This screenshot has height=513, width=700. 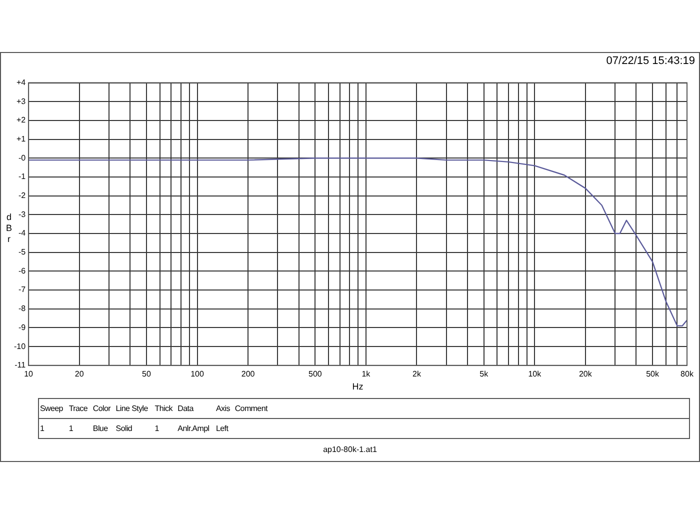 I want to click on x-tick-label: 100, so click(x=197, y=373).